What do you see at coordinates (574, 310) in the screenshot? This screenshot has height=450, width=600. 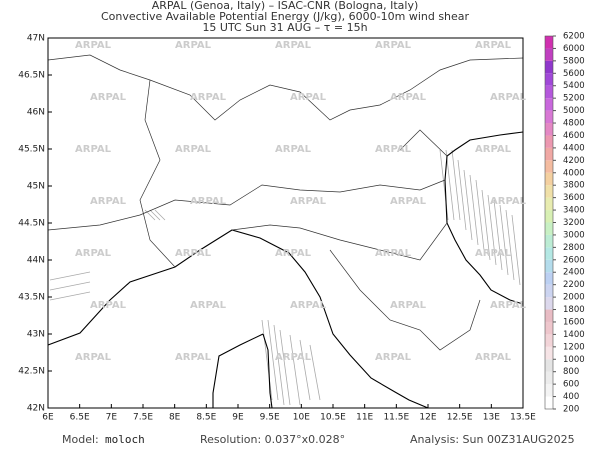 I see `colorbar-label: 1800` at bounding box center [574, 310].